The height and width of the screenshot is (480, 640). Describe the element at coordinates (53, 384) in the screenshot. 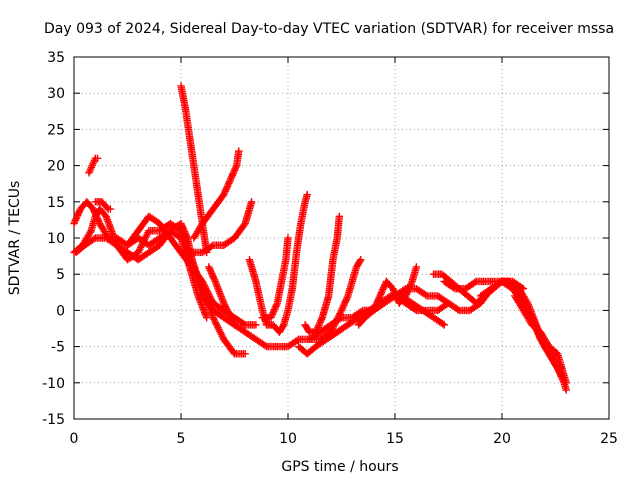

I see `y-tick-label: -10` at that location.